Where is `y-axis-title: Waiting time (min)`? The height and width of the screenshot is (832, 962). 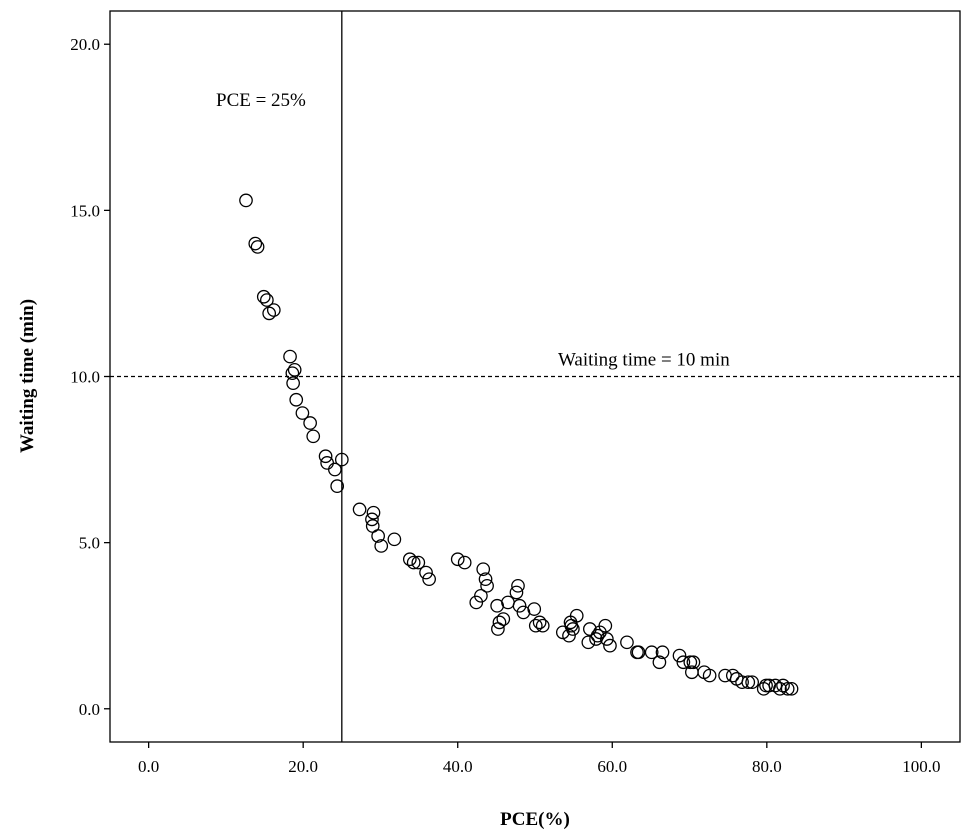 y-axis-title: Waiting time (min) is located at coordinates (27, 376).